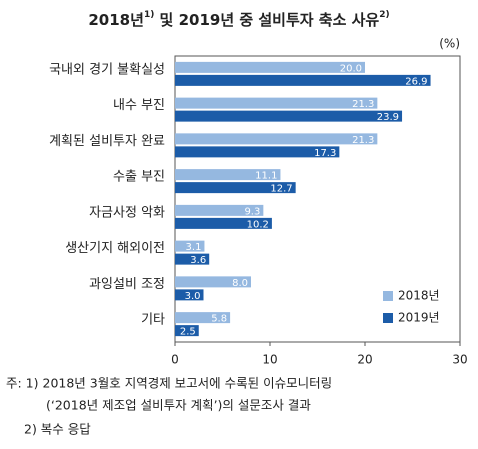 The image size is (478, 449). Describe the element at coordinates (194, 247) in the screenshot. I see `value-label: 3.1` at that location.